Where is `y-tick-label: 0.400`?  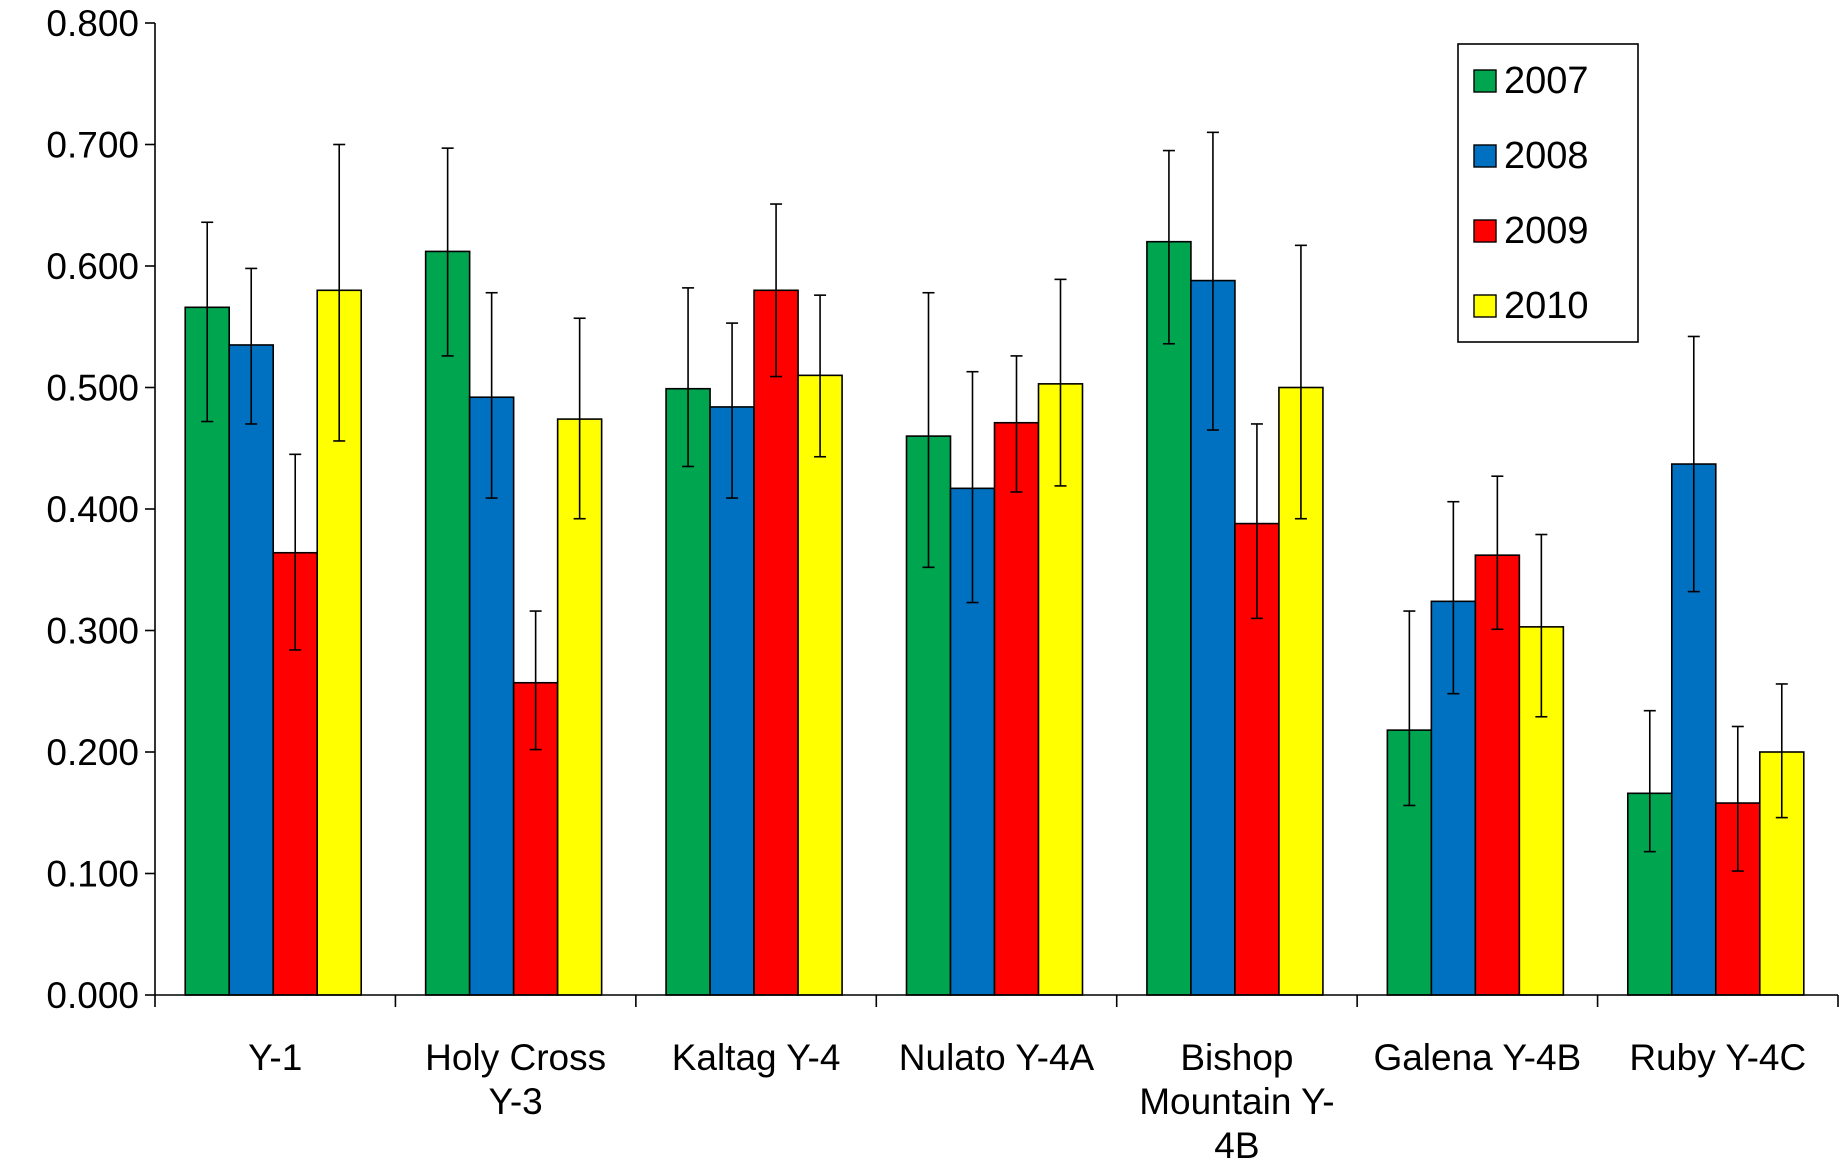
y-tick-label: 0.400 is located at coordinates (92, 509).